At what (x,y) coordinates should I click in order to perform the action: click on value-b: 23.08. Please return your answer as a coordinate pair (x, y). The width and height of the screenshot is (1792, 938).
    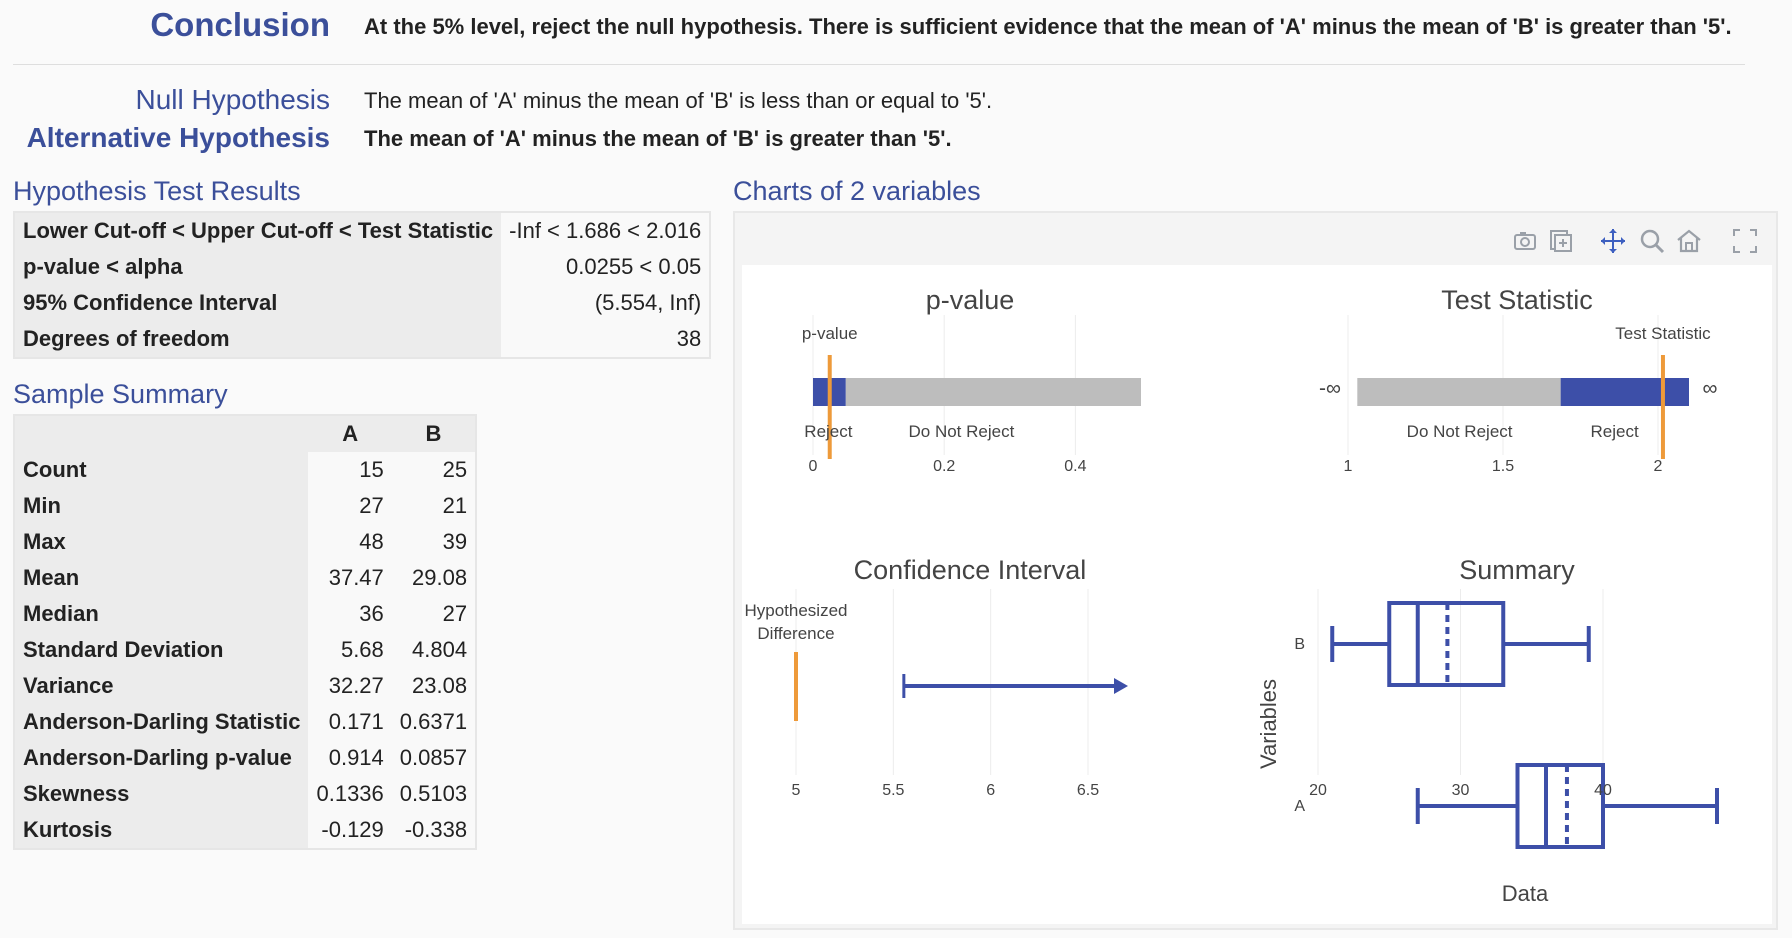
    Looking at the image, I should click on (434, 686).